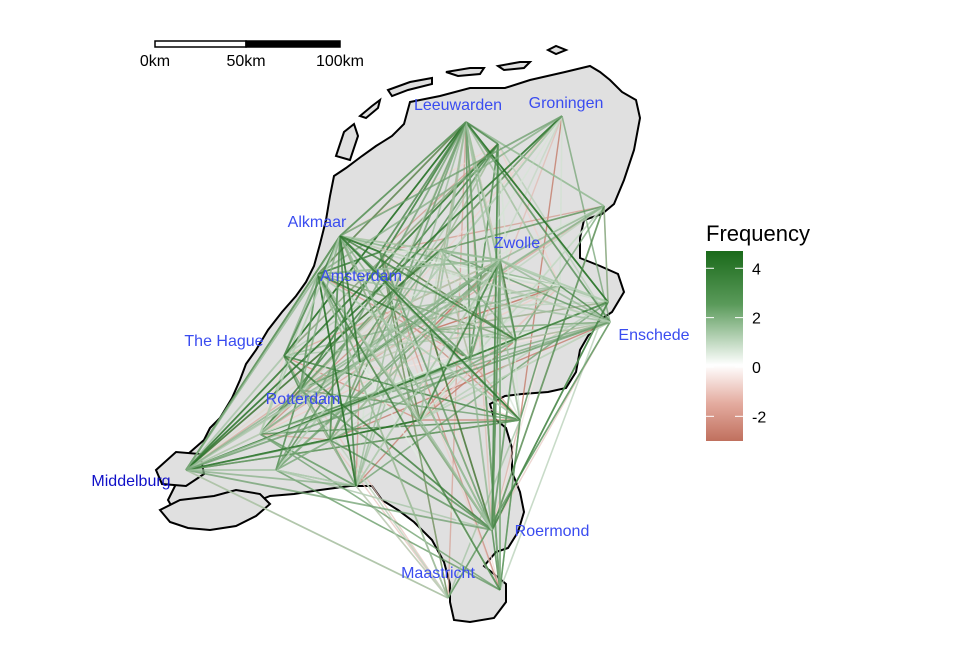  What do you see at coordinates (347, 142) in the screenshot?
I see `island-texel` at bounding box center [347, 142].